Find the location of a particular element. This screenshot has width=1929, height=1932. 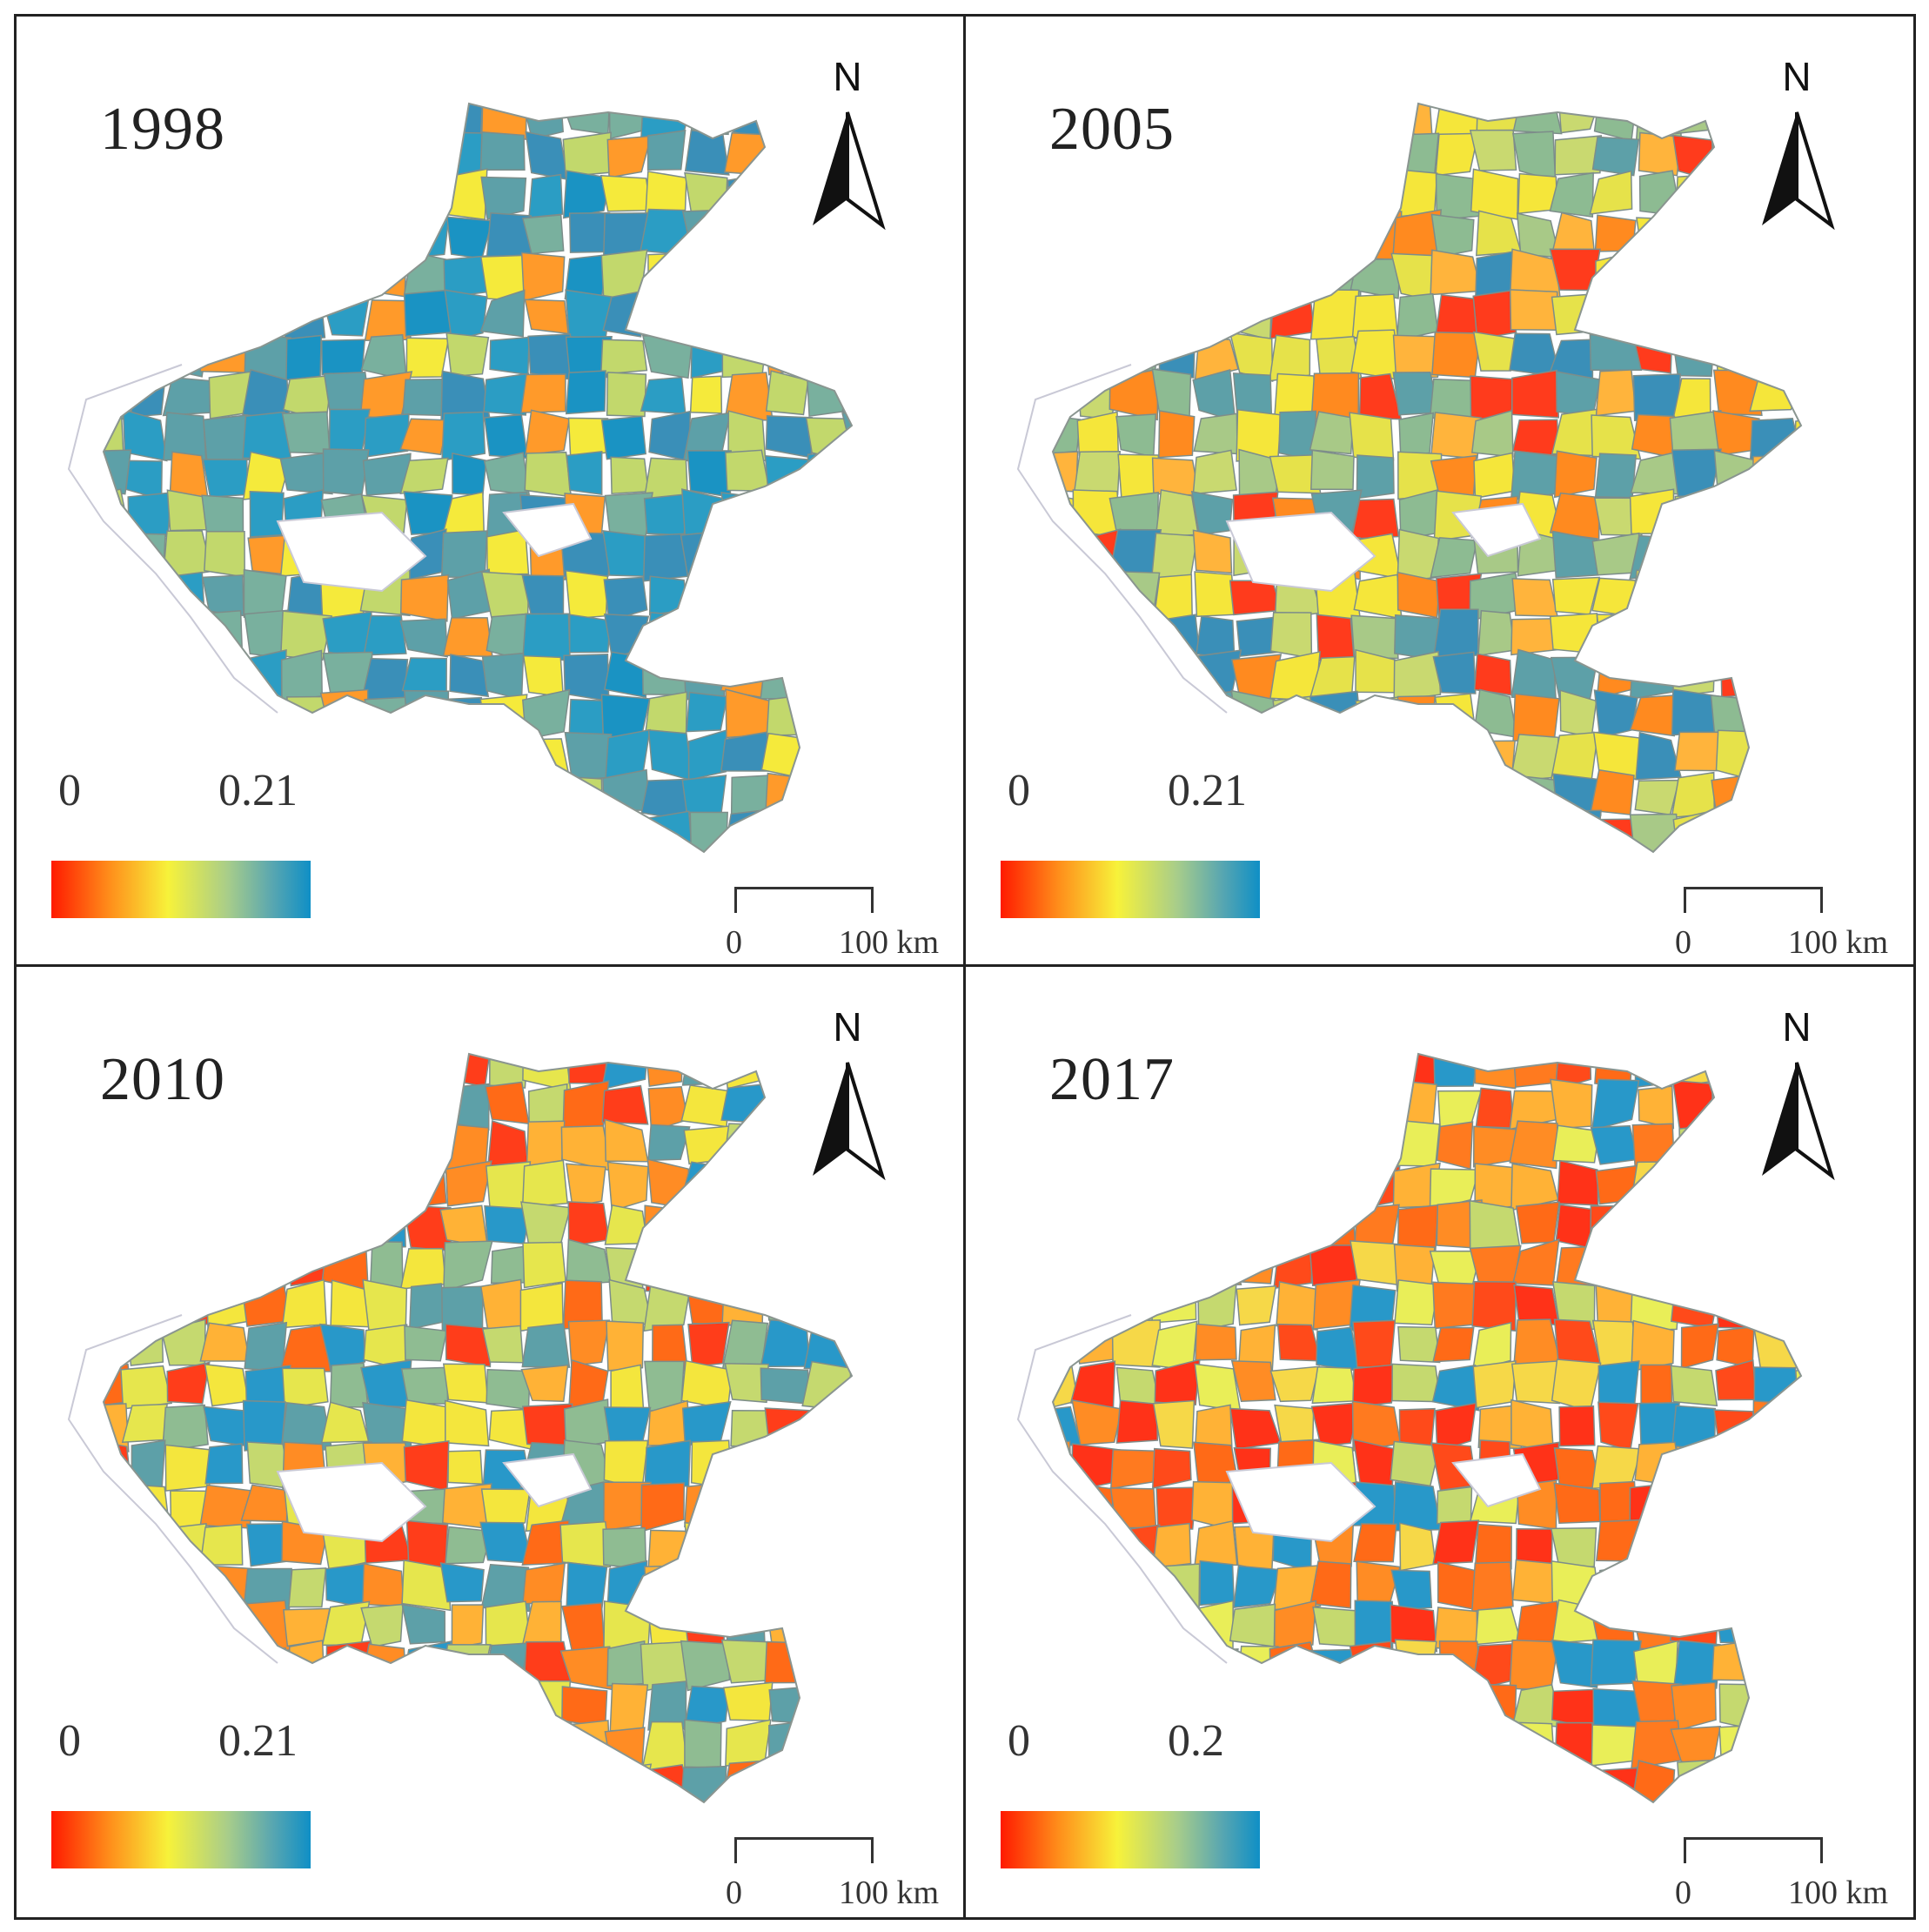

legend-max-label: 0.21 is located at coordinates (258, 1741).